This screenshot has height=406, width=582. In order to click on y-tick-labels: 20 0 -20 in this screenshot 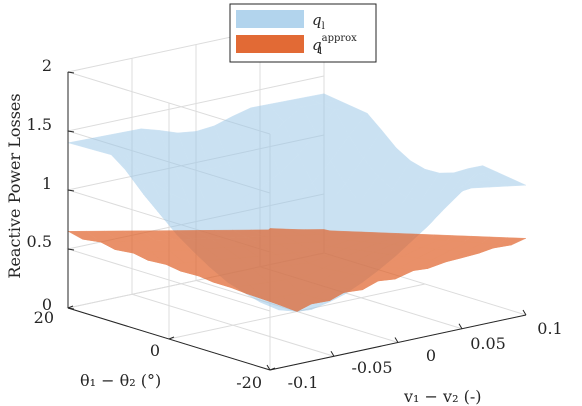, I will do `click(148, 350)`.